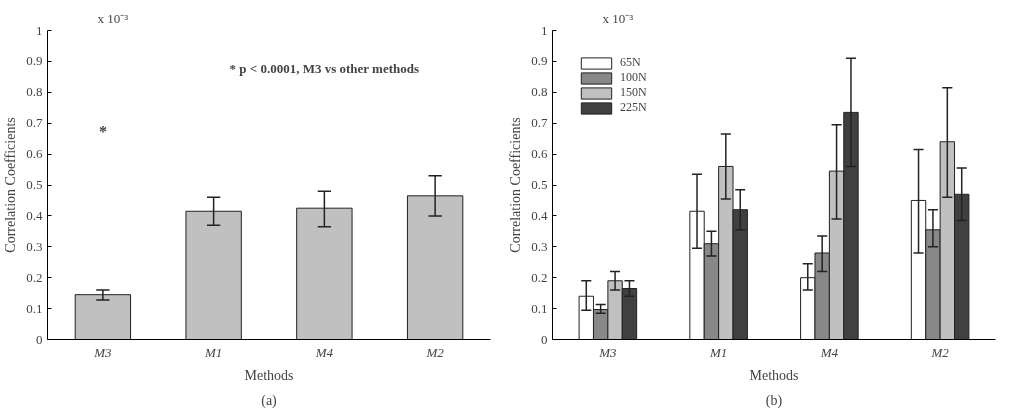 The width and height of the screenshot is (1014, 418). Describe the element at coordinates (102, 132) in the screenshot. I see `annotation: *` at that location.